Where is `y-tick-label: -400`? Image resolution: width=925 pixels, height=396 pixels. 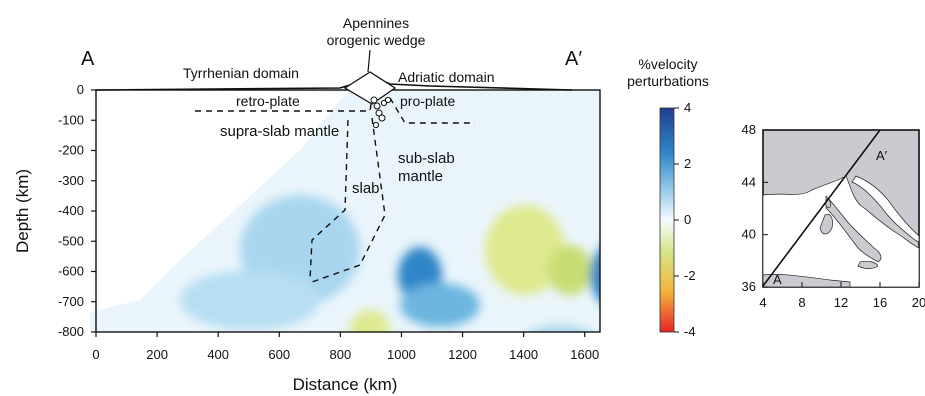
y-tick-label: -400 is located at coordinates (71, 210).